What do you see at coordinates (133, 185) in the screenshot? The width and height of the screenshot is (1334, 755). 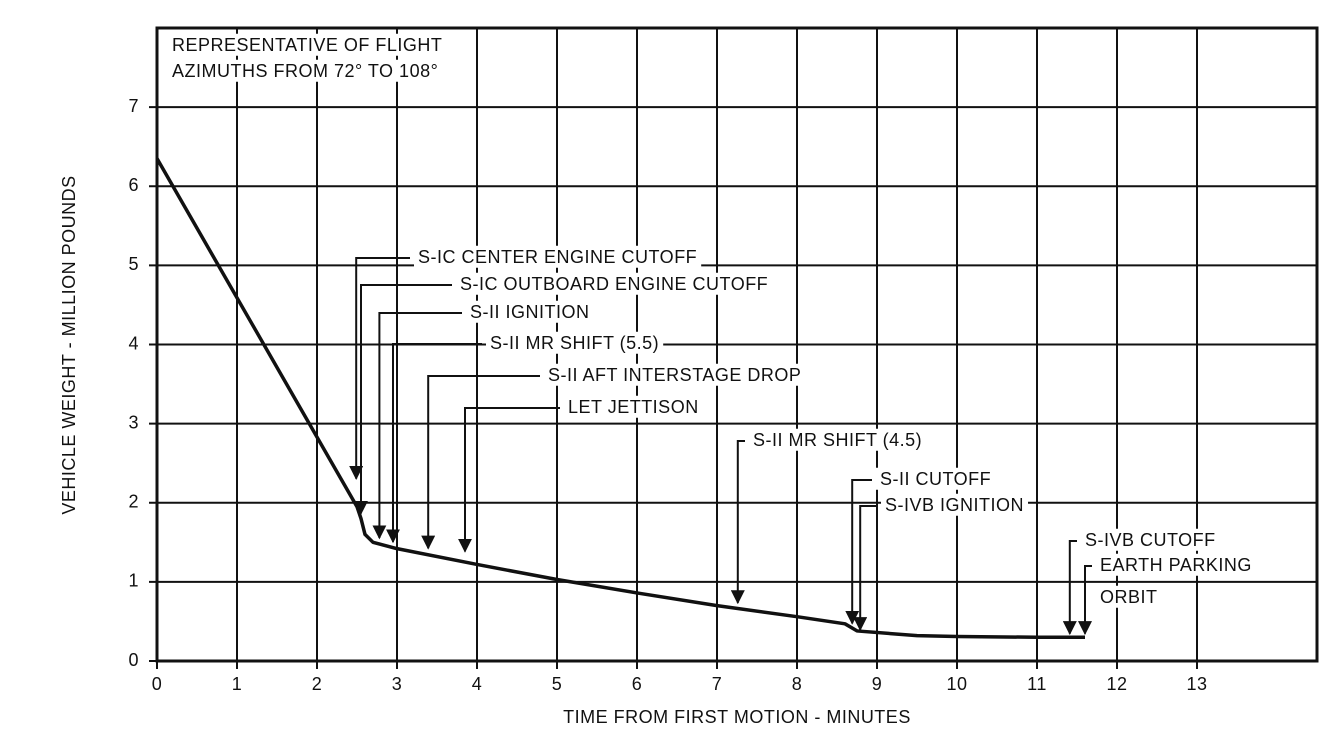 I see `y-tick-label: 6` at bounding box center [133, 185].